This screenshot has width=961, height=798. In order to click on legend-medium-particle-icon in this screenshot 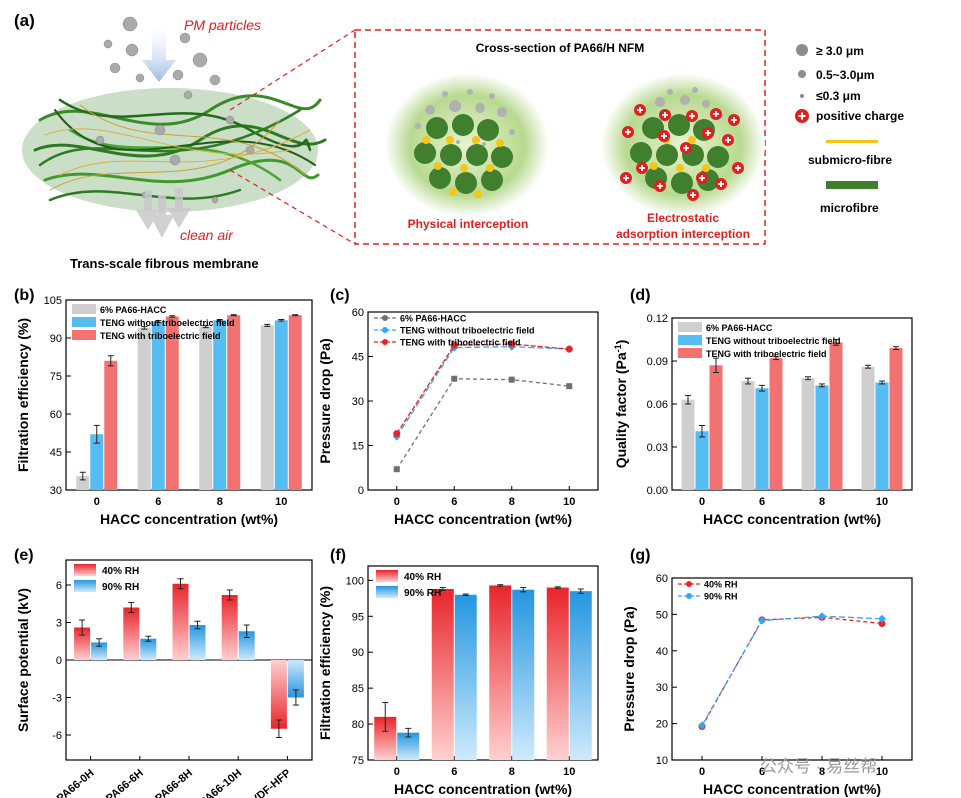, I will do `click(802, 74)`.